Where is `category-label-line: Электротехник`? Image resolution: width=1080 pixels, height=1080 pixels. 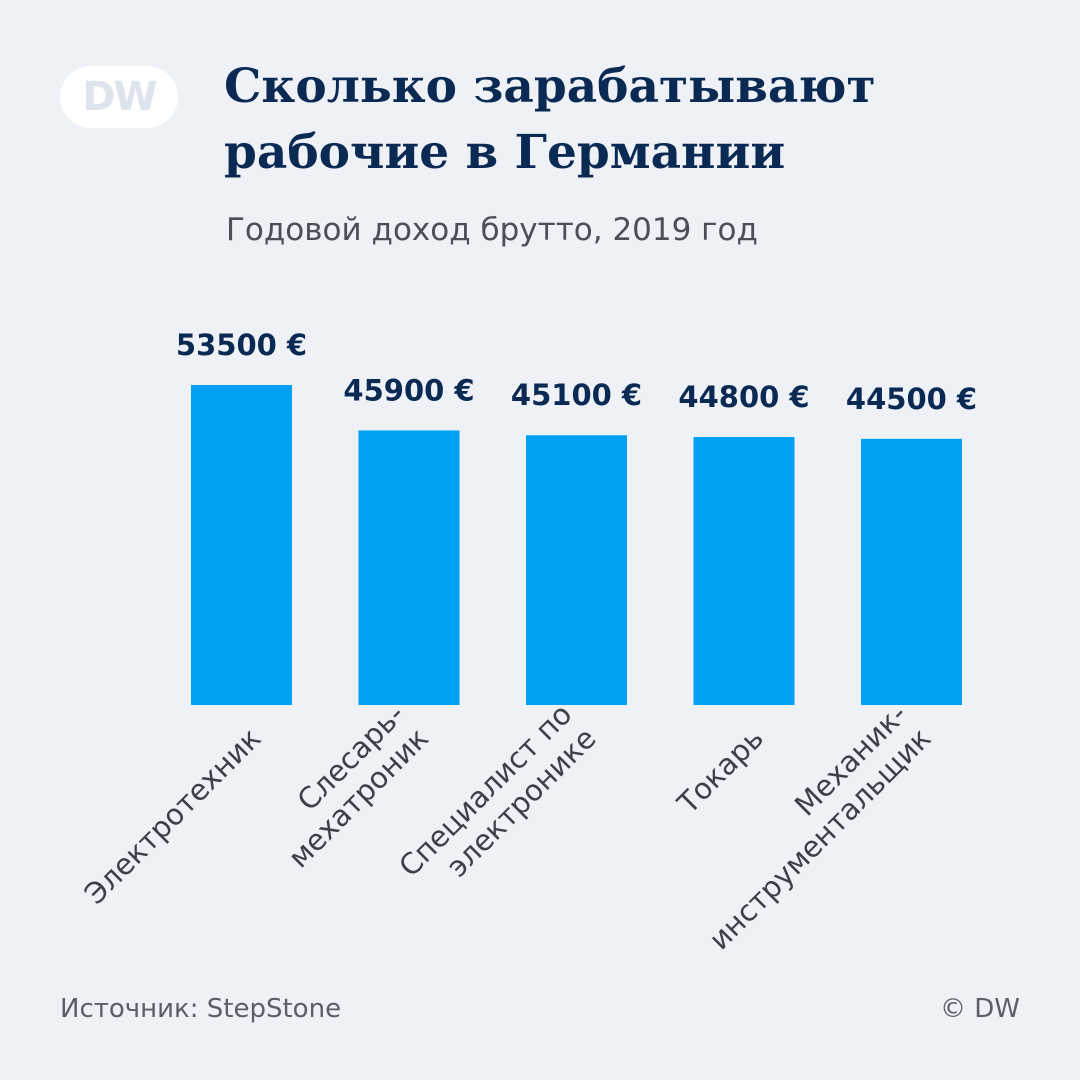
category-label-line: Электротехник is located at coordinates (173, 816).